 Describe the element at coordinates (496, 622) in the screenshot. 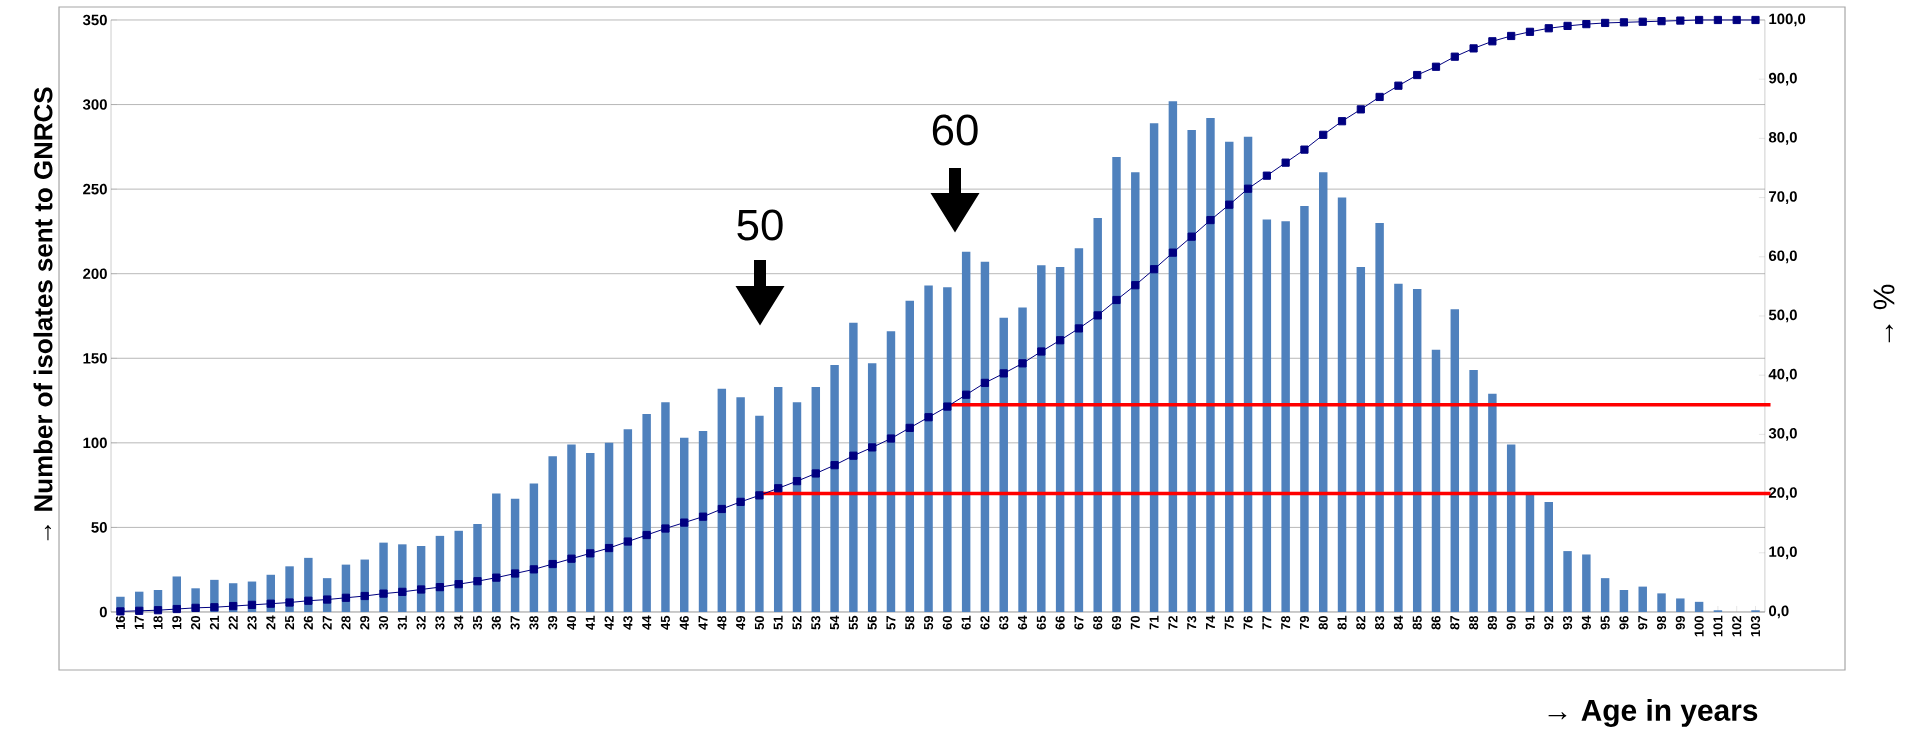

I see `x-tick-label: 36` at that location.